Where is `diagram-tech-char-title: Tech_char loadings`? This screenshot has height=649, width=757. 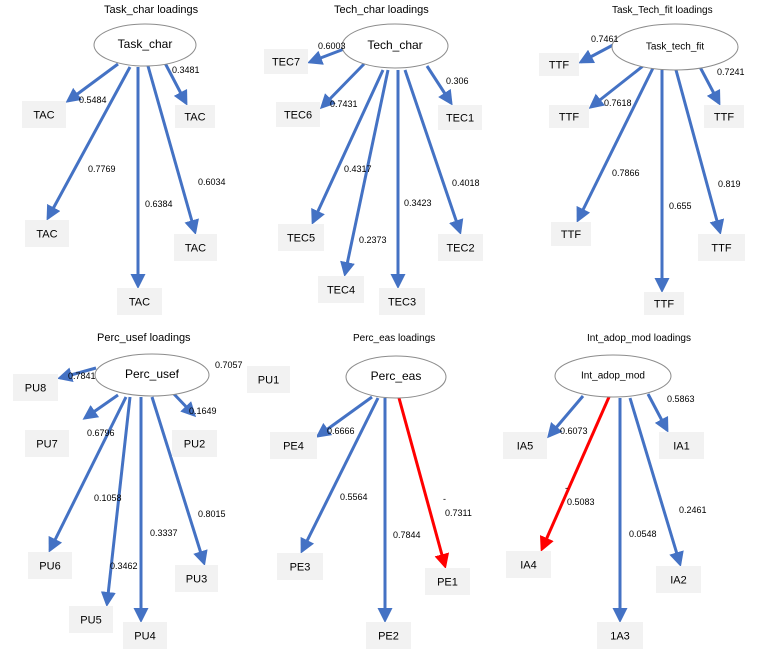
diagram-tech-char-title: Tech_char loadings is located at coordinates (381, 10).